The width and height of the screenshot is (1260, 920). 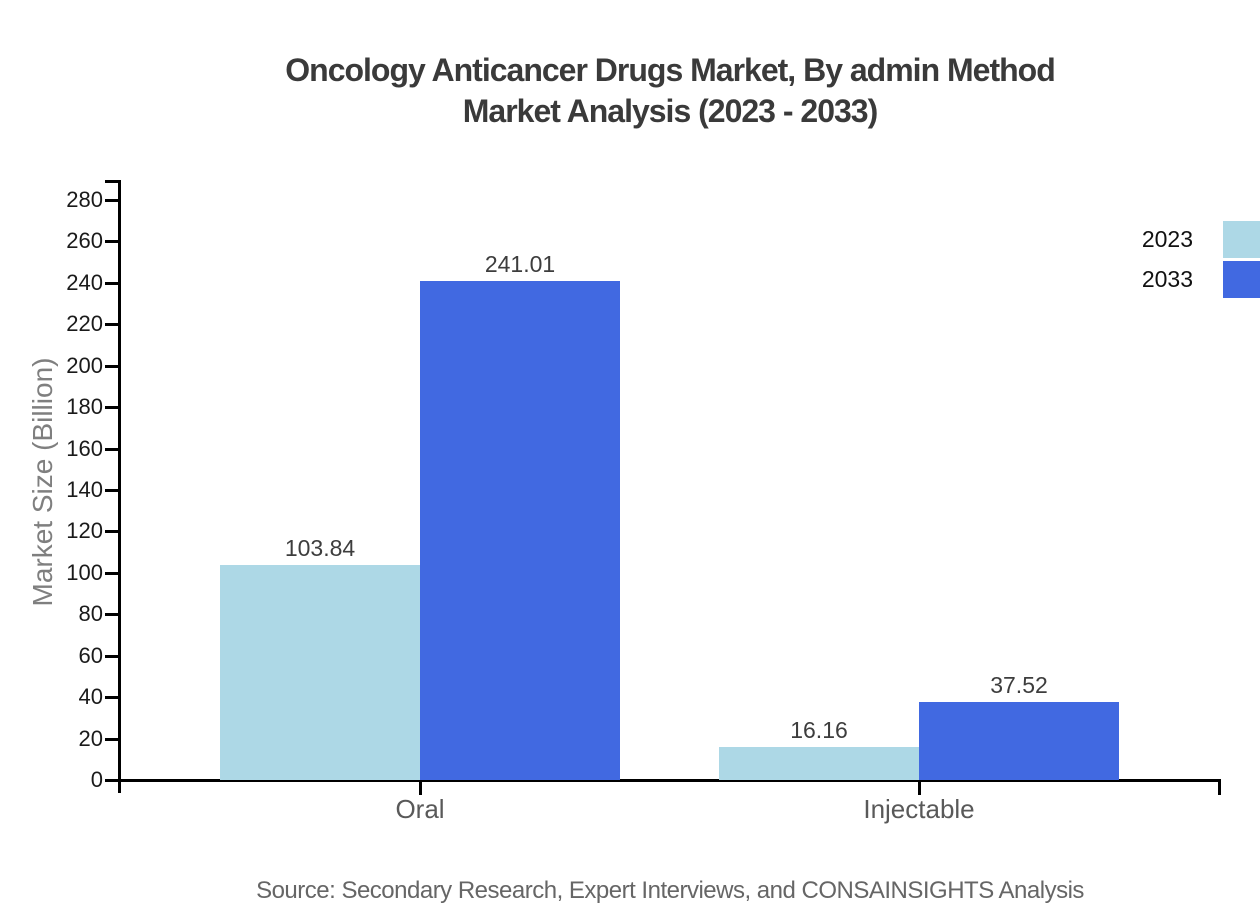 I want to click on y-tick-label: 220, so click(x=84, y=324).